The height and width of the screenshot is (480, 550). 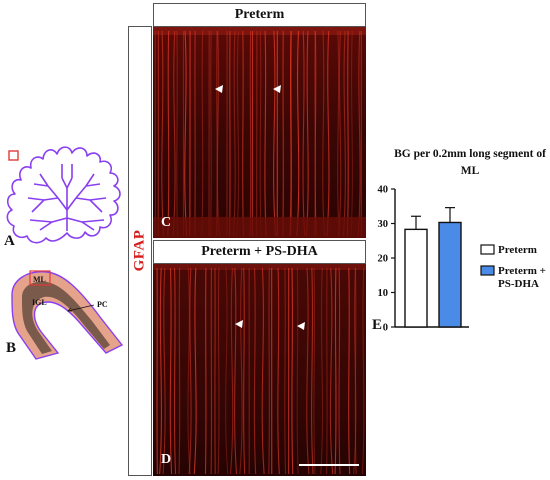 I want to click on y-tick-label: 40, so click(x=383, y=190).